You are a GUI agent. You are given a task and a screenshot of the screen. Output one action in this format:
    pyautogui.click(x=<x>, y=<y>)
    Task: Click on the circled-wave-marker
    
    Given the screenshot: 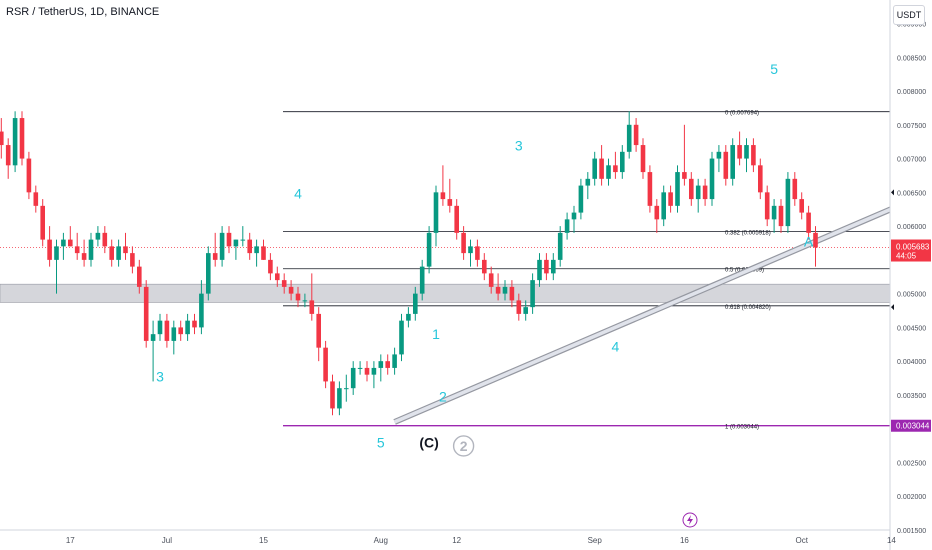 What is the action you would take?
    pyautogui.click(x=463, y=446)
    